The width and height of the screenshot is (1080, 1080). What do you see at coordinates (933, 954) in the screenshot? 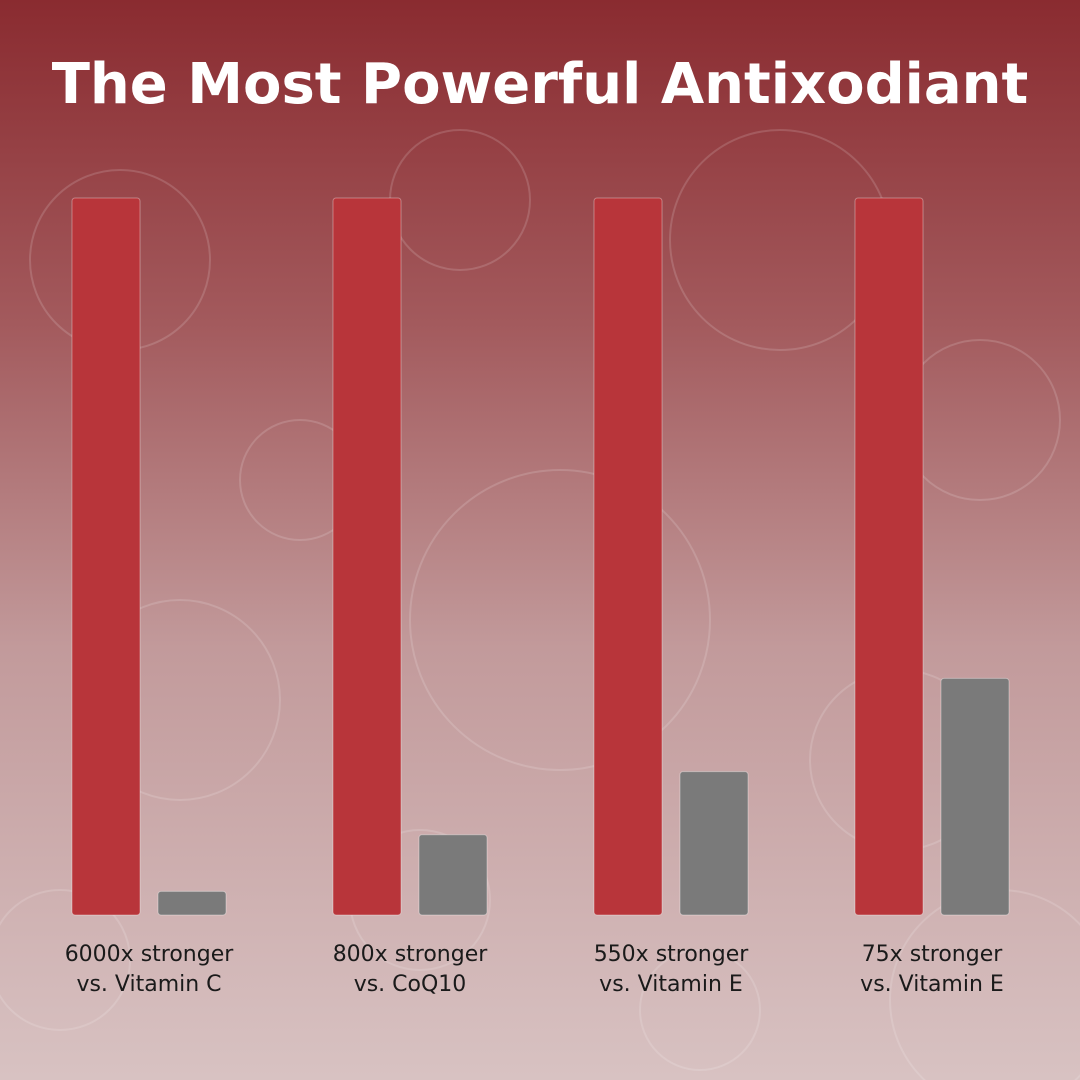
I see `category-label: 75x stronger` at bounding box center [933, 954].